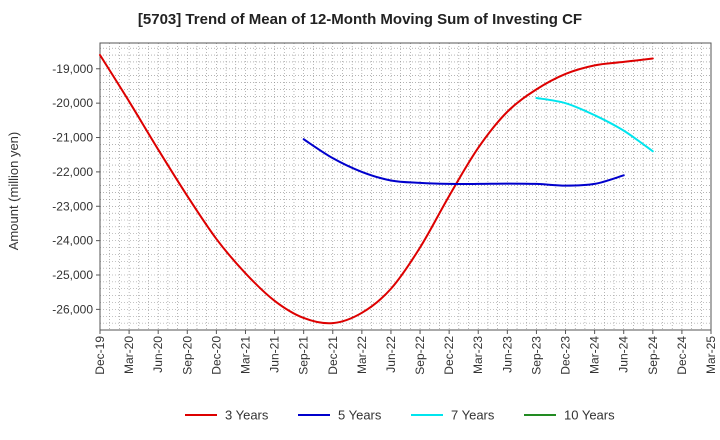 The image size is (720, 440). What do you see at coordinates (653, 355) in the screenshot?
I see `x-tick-label: Sep-24` at bounding box center [653, 355].